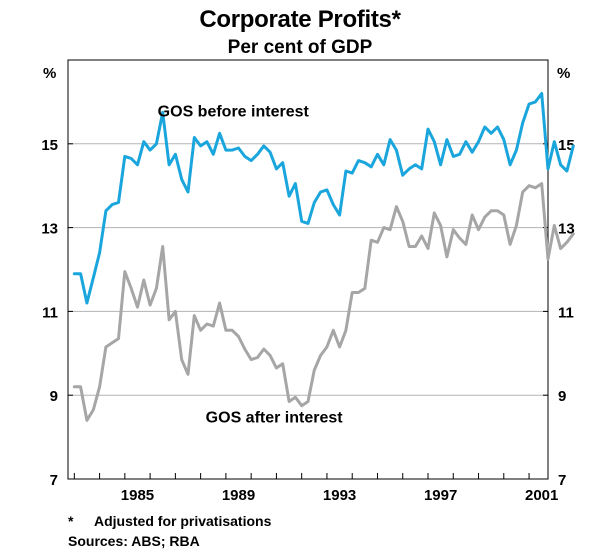 The height and width of the screenshot is (558, 600). What do you see at coordinates (562, 480) in the screenshot?
I see `y-tick-label-right: 7` at bounding box center [562, 480].